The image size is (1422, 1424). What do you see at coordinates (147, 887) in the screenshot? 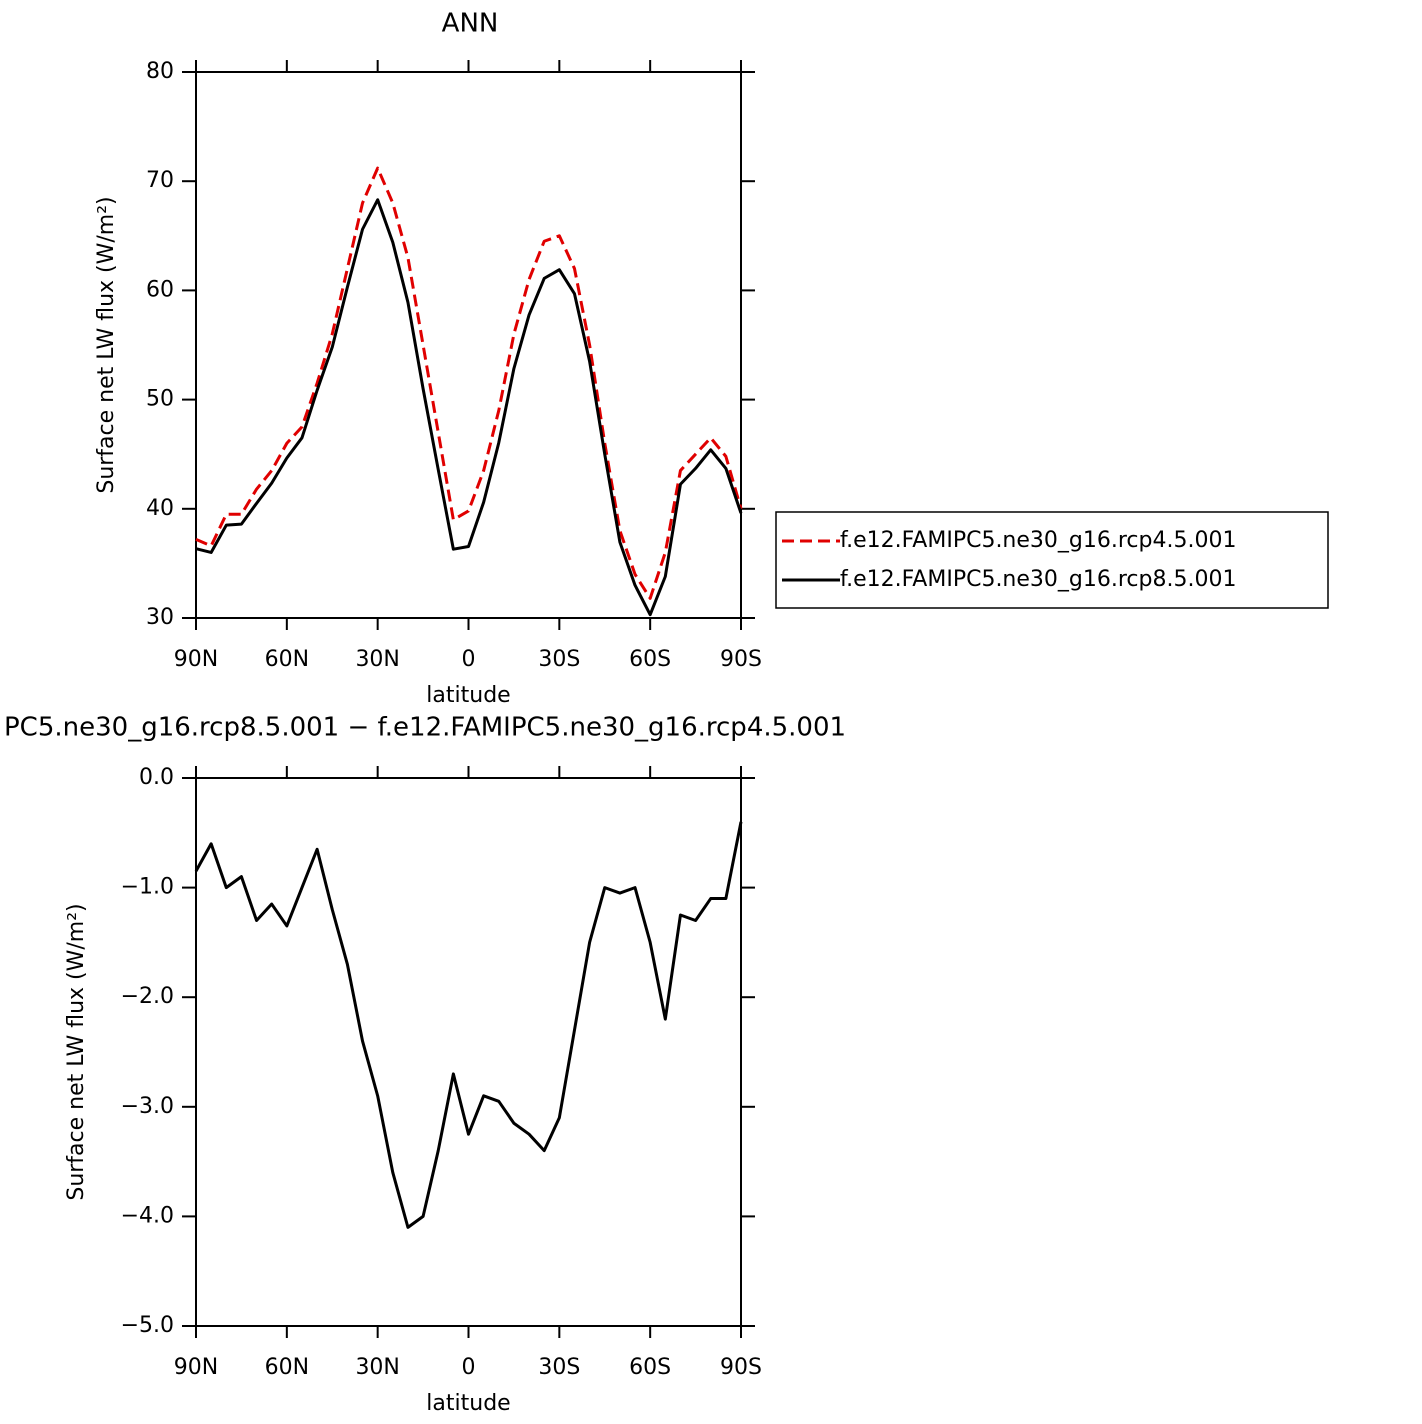
I see `y-tick-label: −1.0` at bounding box center [147, 887].